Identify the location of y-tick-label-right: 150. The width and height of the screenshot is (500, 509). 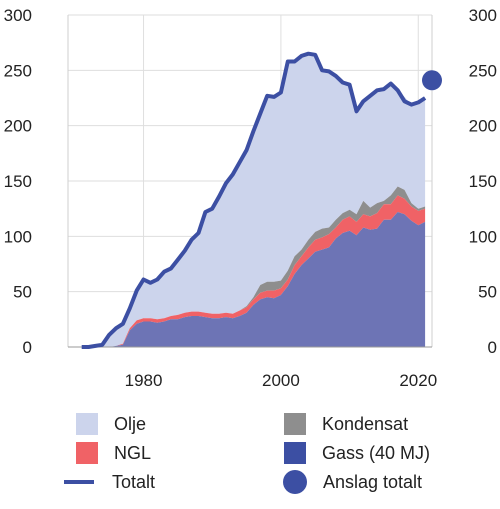
(483, 181).